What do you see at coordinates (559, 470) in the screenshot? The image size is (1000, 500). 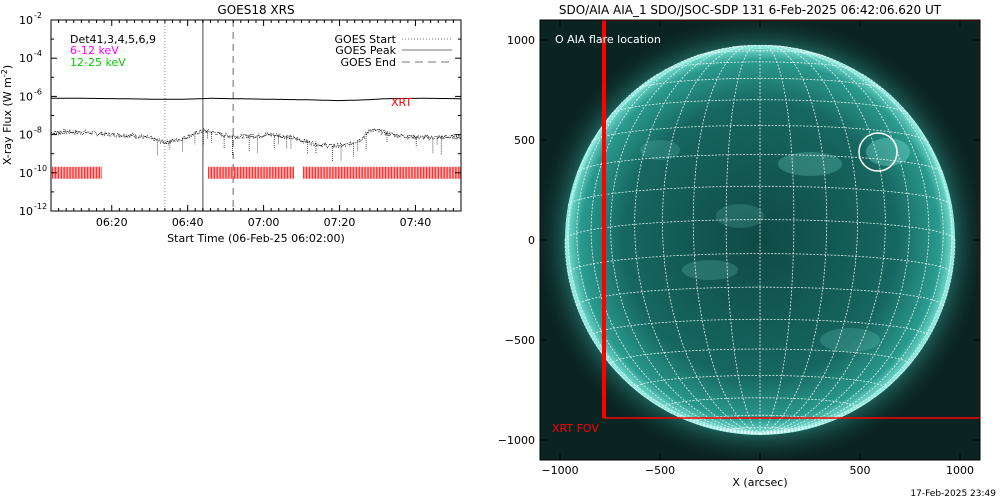 I see `aia-x-tick-label: −1000` at bounding box center [559, 470].